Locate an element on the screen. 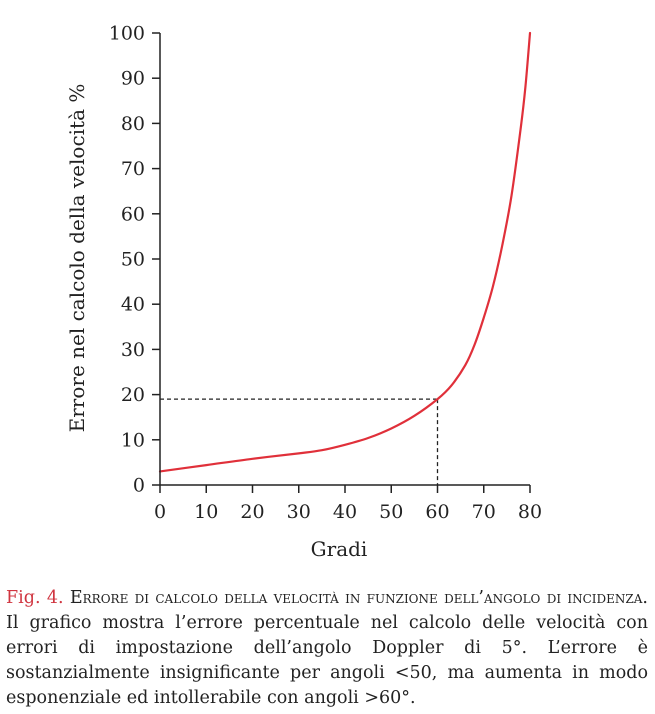 The height and width of the screenshot is (714, 655). x-tick-label: 10 is located at coordinates (206, 512).